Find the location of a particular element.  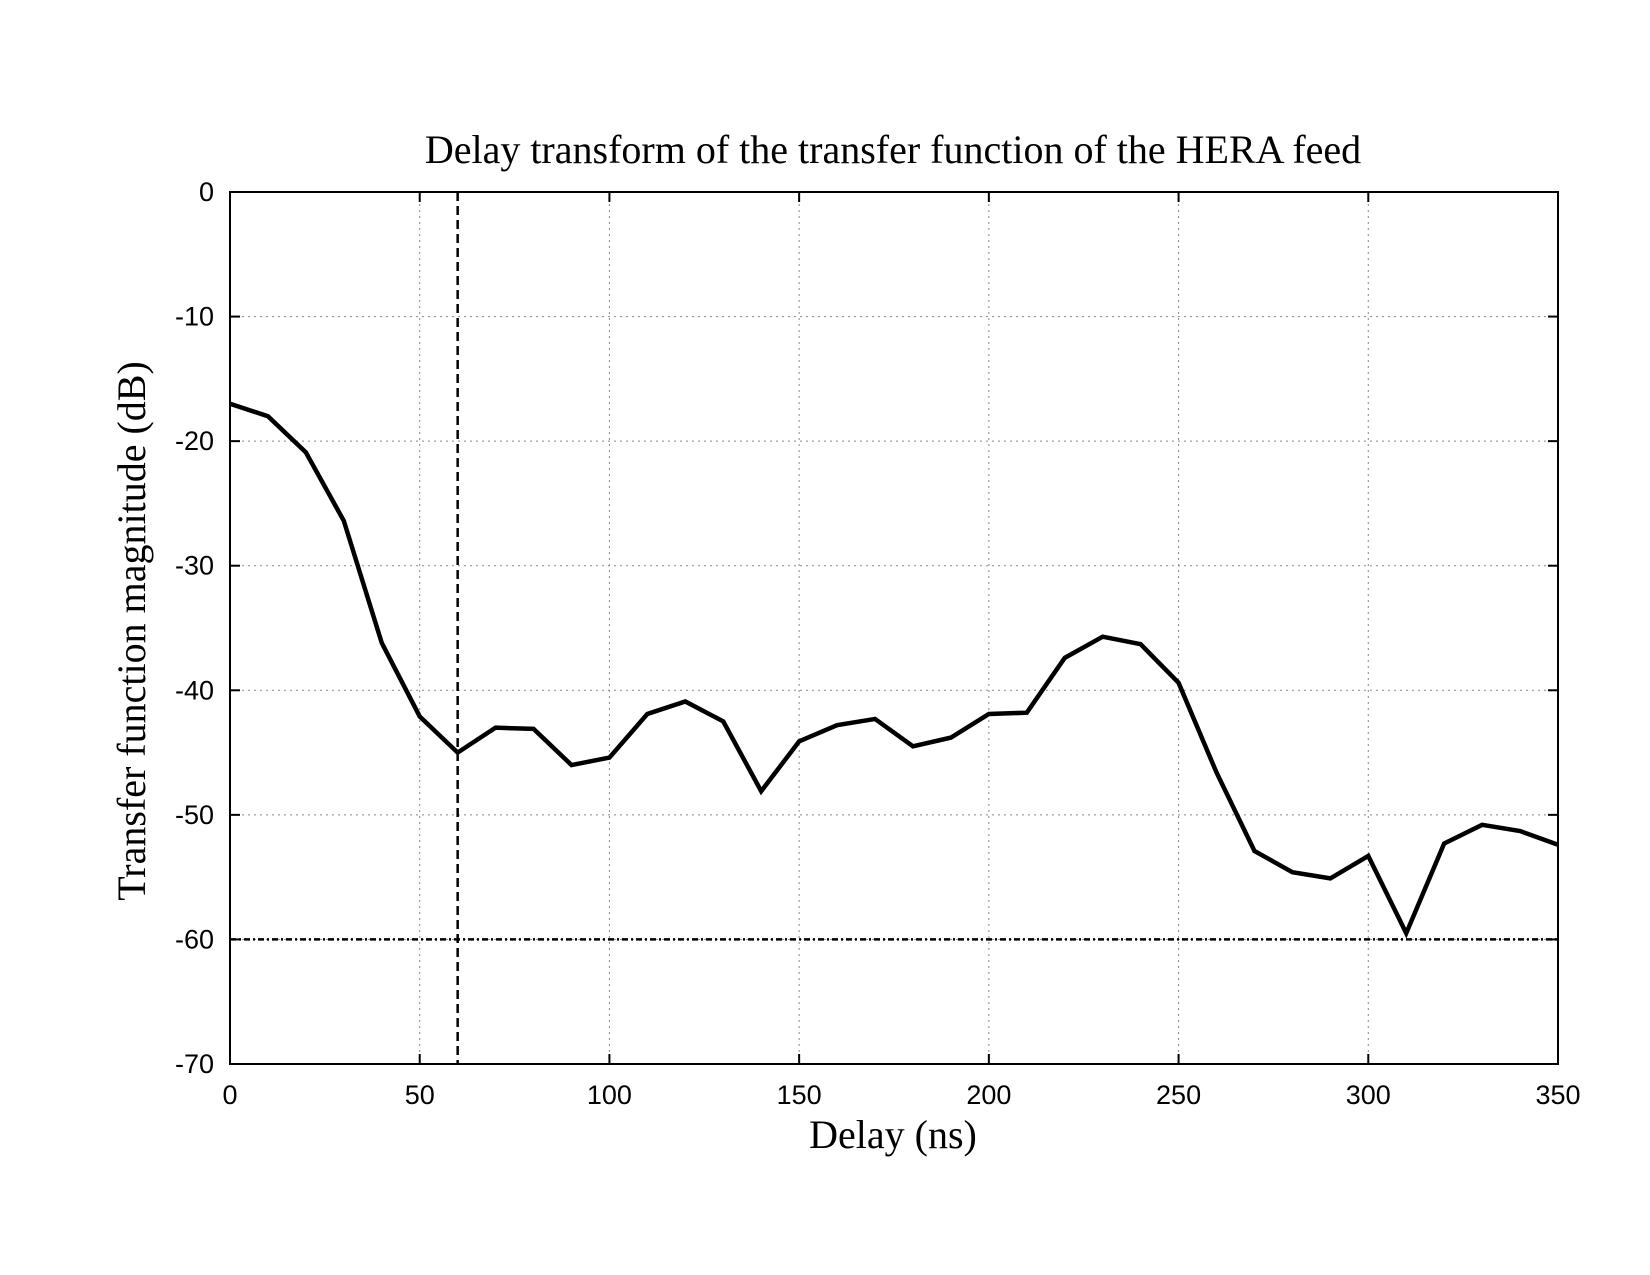

y-tick-label: -60 is located at coordinates (194, 939).